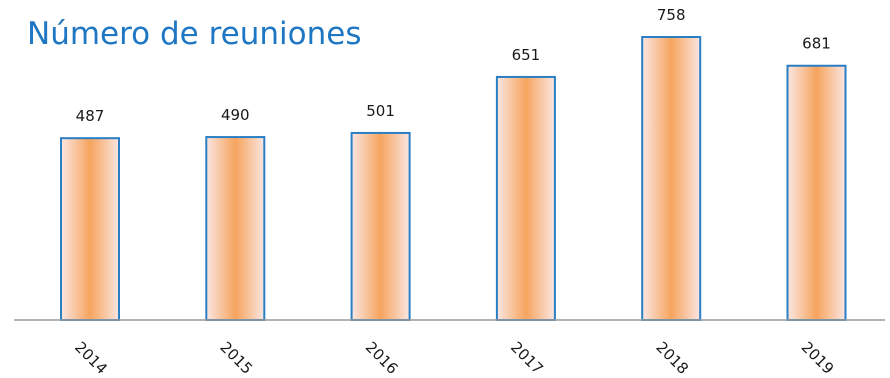 The image size is (890, 378). Describe the element at coordinates (380, 226) in the screenshot. I see `bar-2016` at that location.